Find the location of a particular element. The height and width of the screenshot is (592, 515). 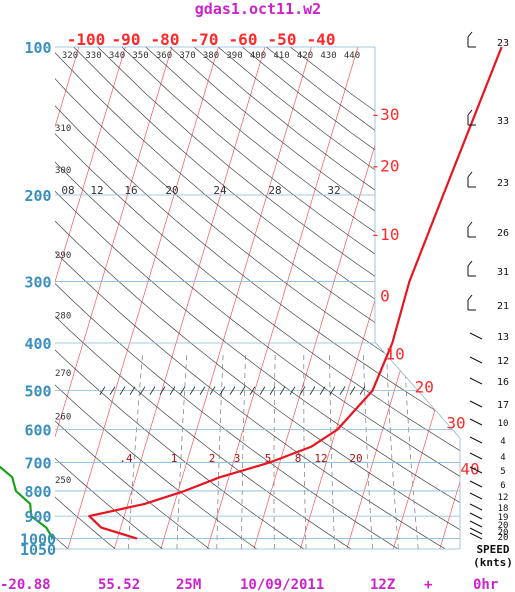

theta-top-label: 320 is located at coordinates (70, 56).